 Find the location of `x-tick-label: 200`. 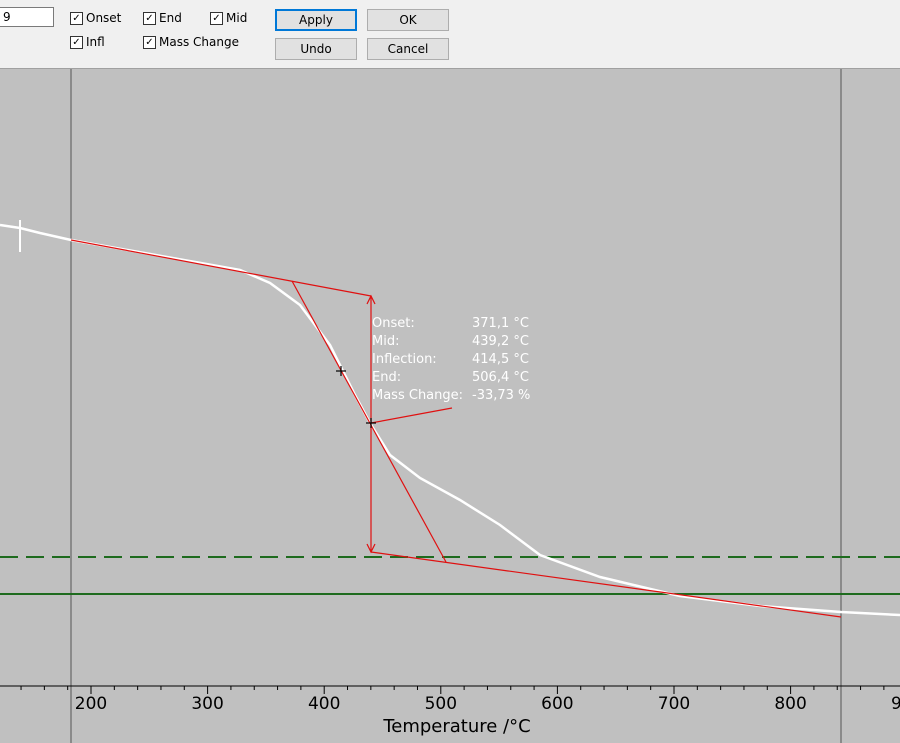

x-tick-label: 200 is located at coordinates (91, 704).